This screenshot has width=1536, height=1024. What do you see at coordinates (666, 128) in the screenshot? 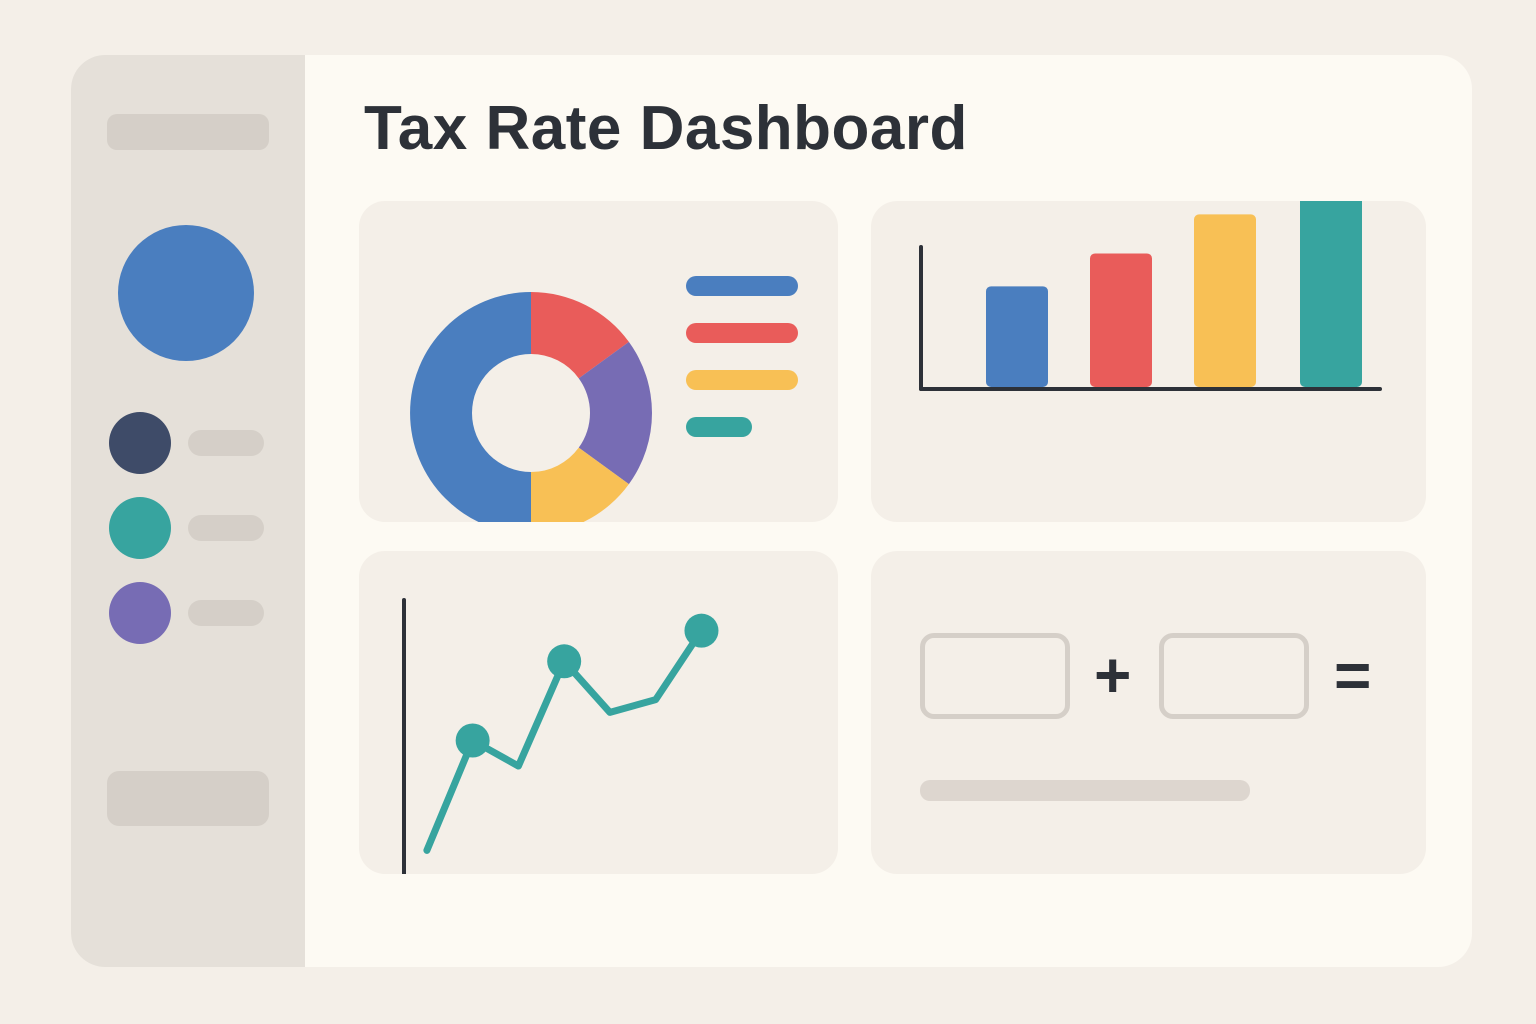
I see `page-title: Tax Rate Dashboard` at bounding box center [666, 128].